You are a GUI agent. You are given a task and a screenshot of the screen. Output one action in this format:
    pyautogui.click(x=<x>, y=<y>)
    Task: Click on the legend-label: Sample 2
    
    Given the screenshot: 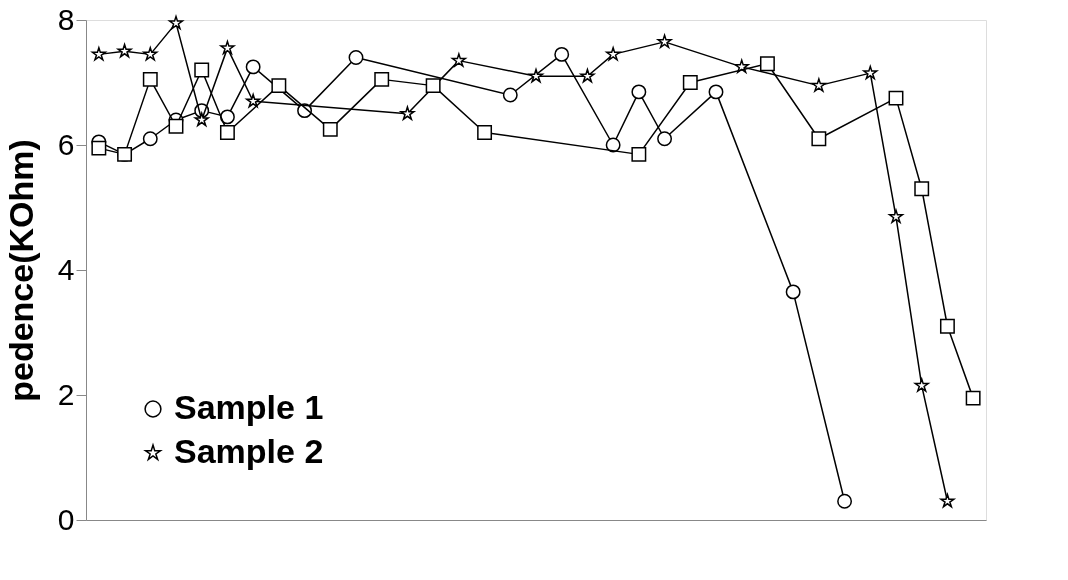 What is the action you would take?
    pyautogui.click(x=249, y=451)
    